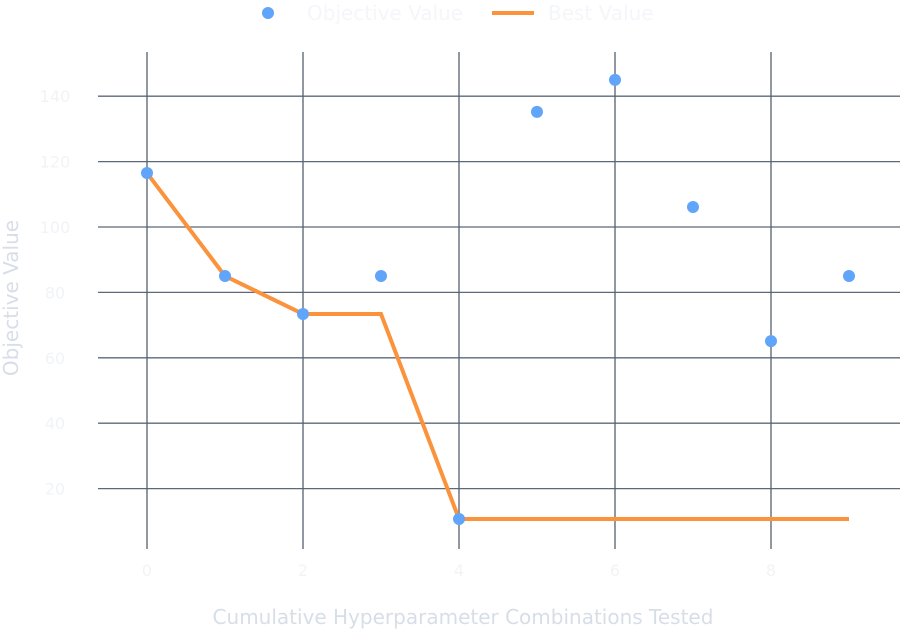  What do you see at coordinates (55, 227) in the screenshot?
I see `y-tick-label: 100` at bounding box center [55, 227].